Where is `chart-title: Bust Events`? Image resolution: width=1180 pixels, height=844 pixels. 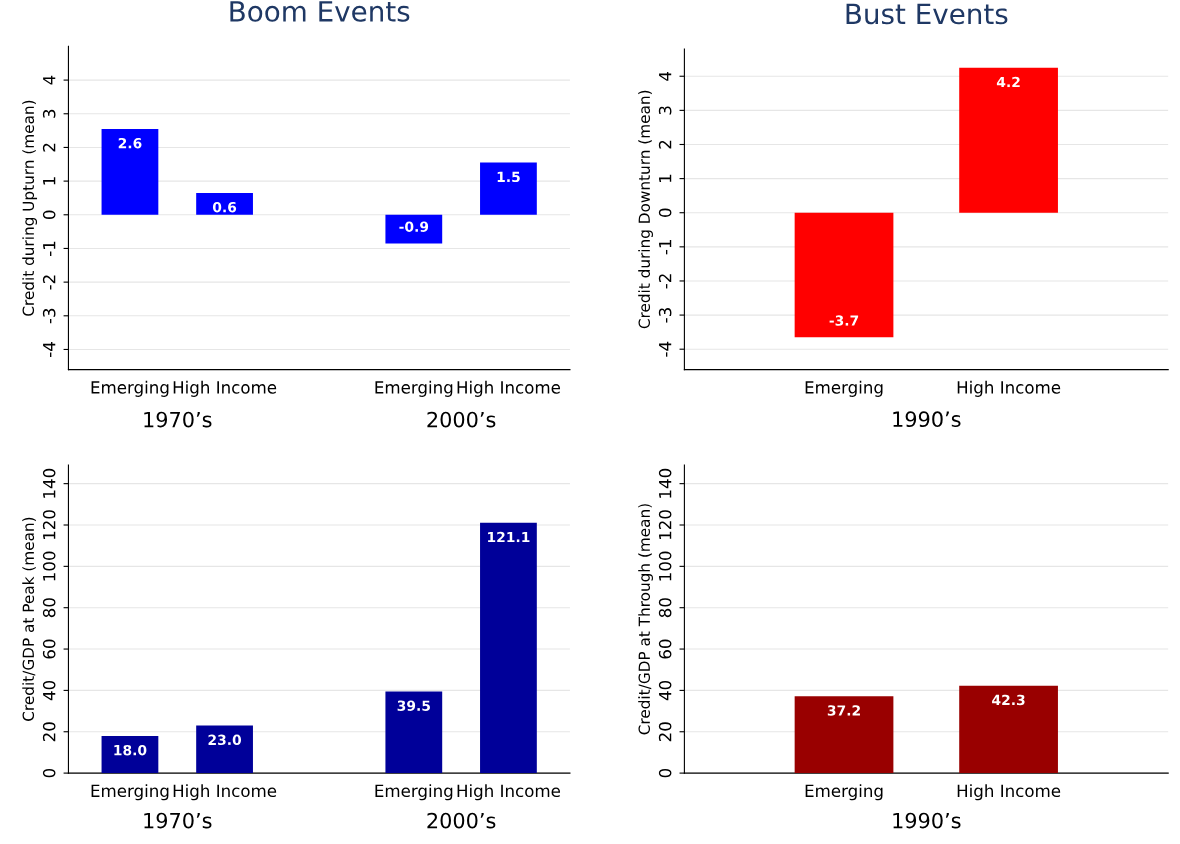
chart-title: Bust Events is located at coordinates (927, 14).